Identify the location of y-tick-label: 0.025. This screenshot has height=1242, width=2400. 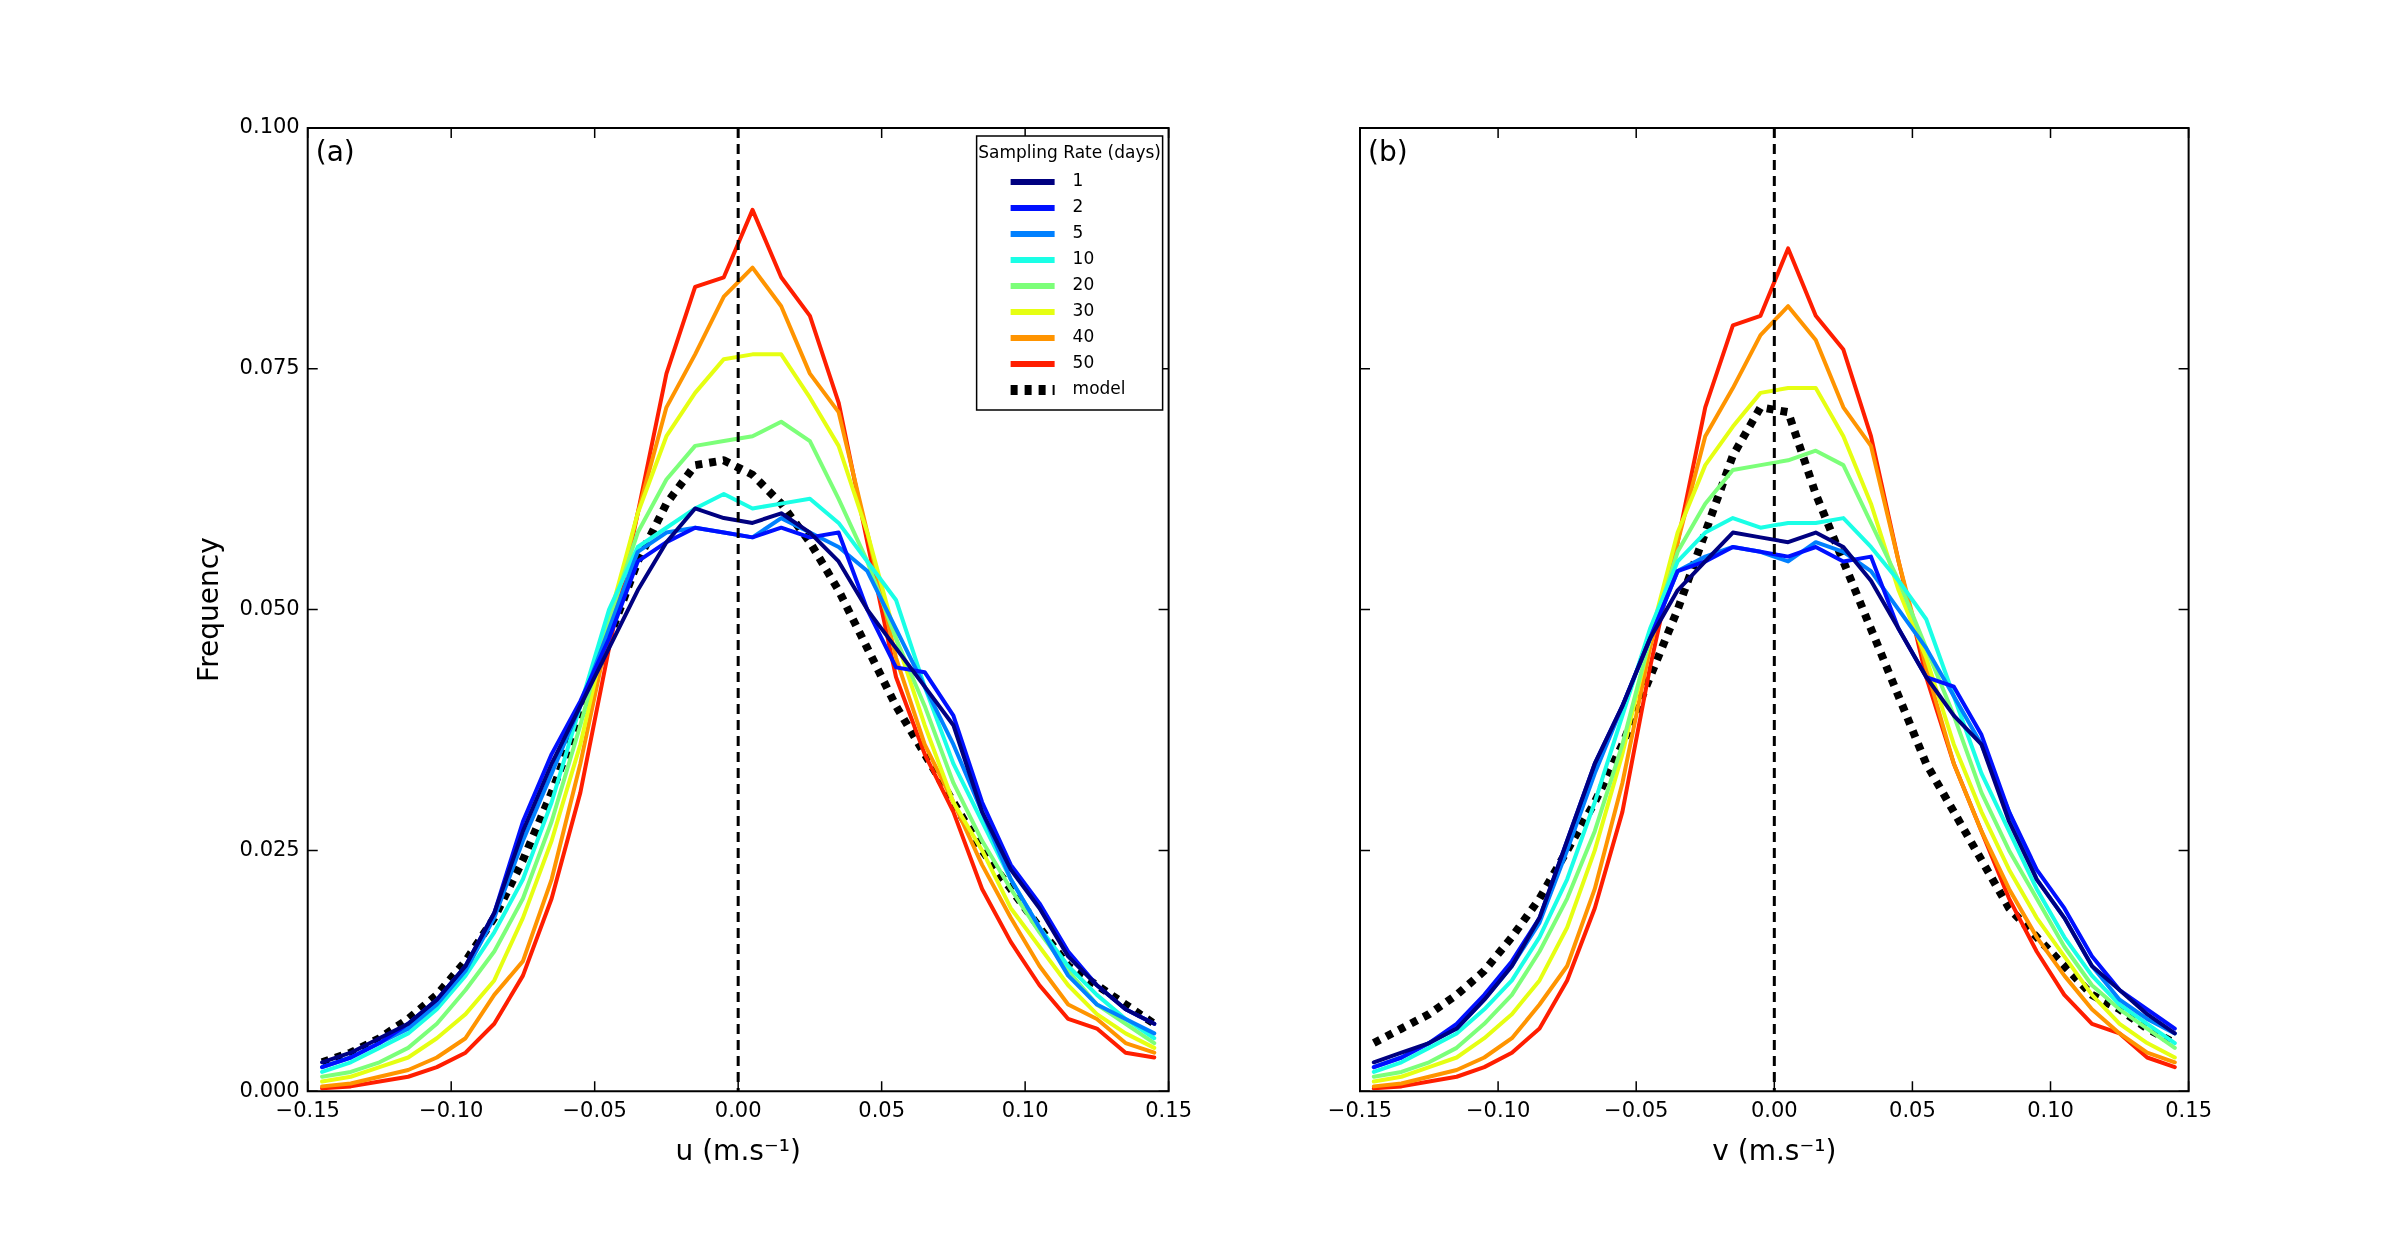
(269, 848).